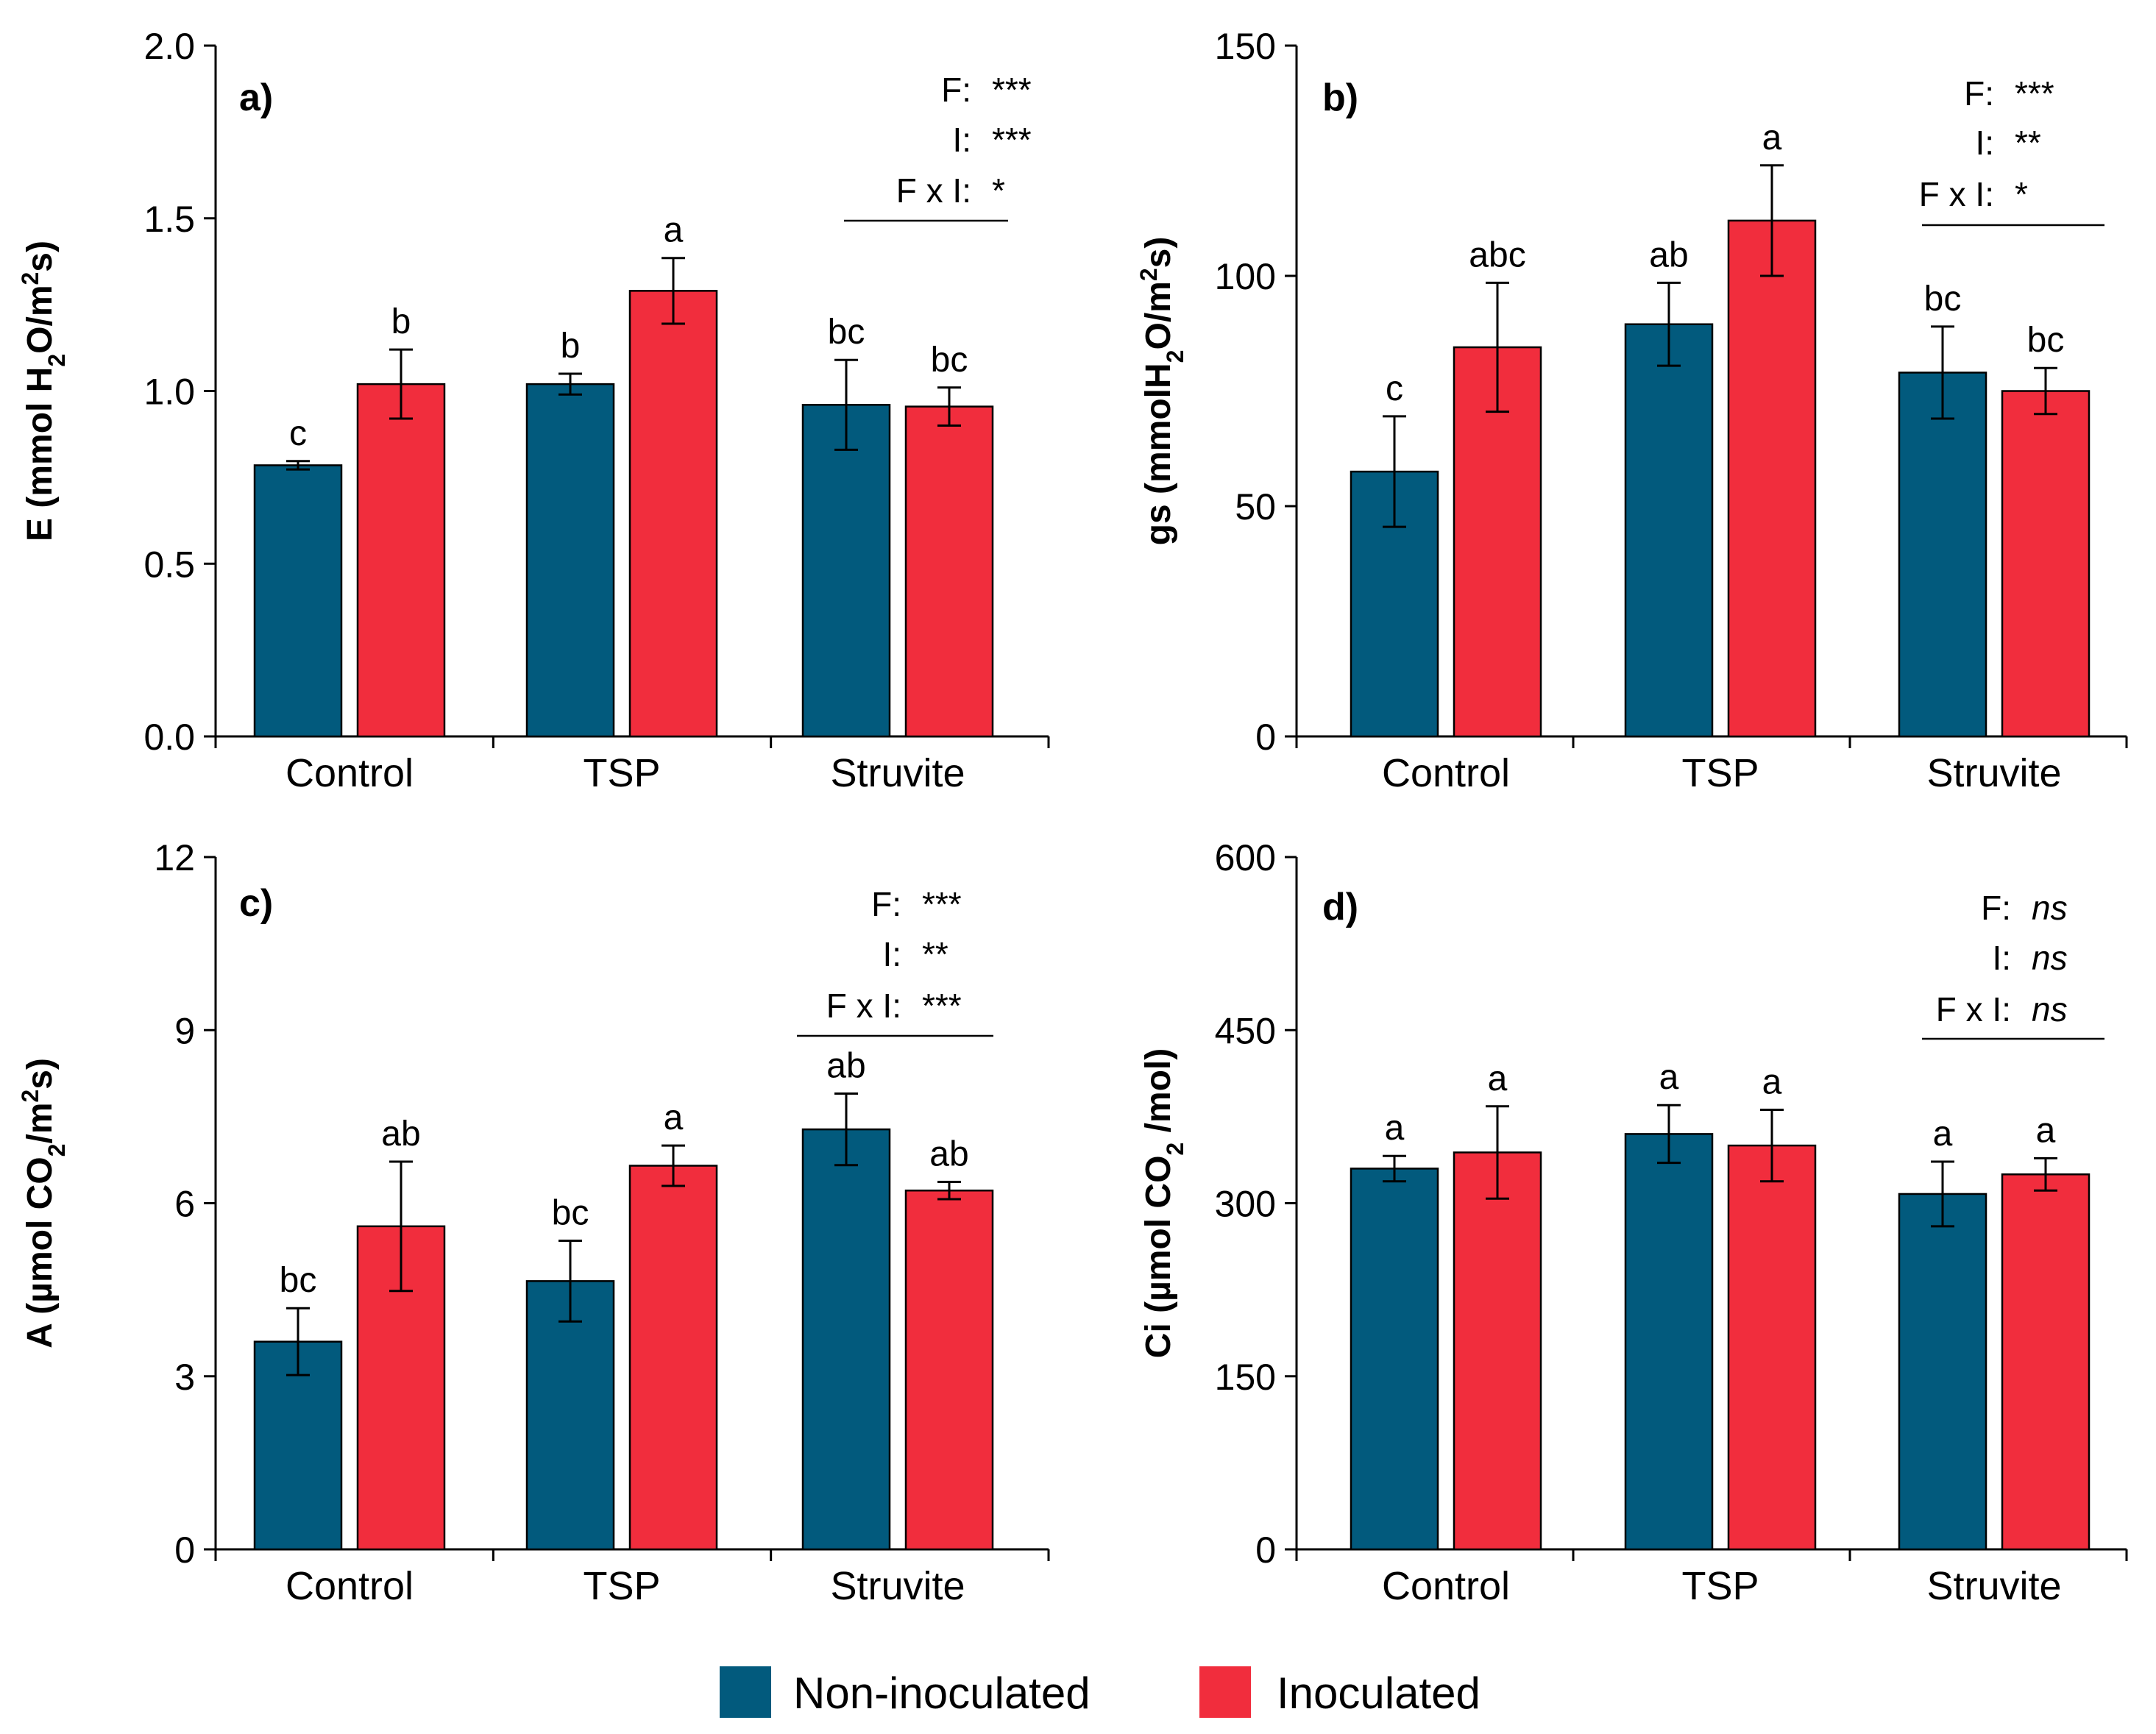  What do you see at coordinates (1245, 276) in the screenshot?
I see `y-tick-label: 100` at bounding box center [1245, 276].